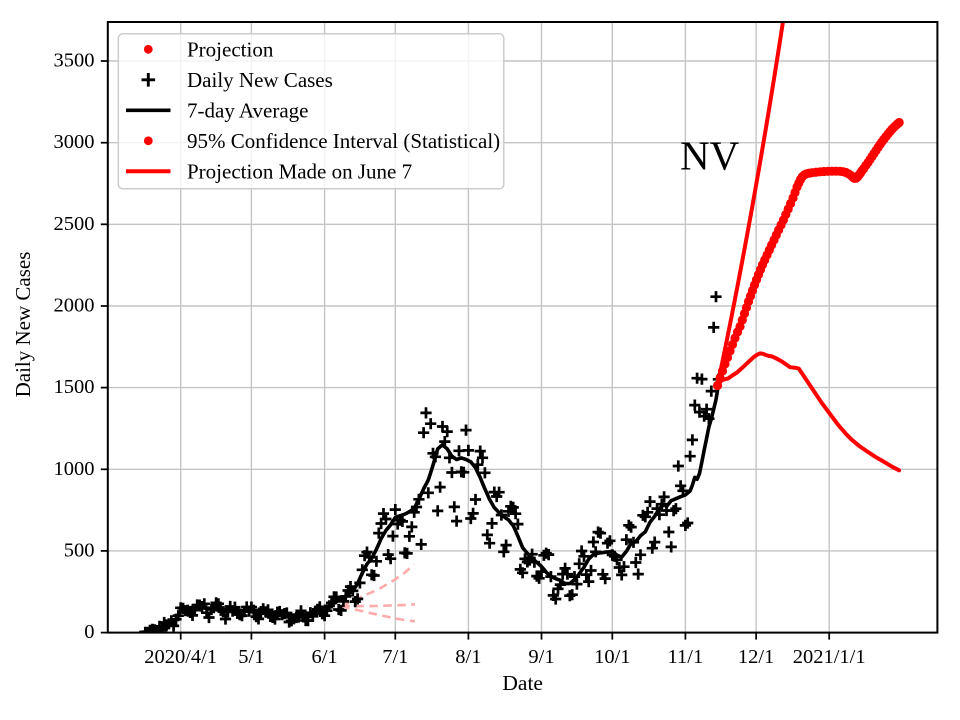  Describe the element at coordinates (395, 657) in the screenshot. I see `svg-text: 7/1` at that location.